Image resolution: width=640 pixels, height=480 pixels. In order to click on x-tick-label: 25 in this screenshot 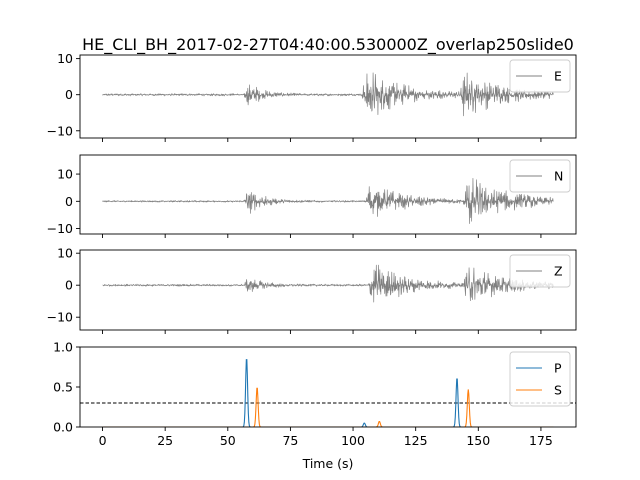, I will do `click(165, 440)`.